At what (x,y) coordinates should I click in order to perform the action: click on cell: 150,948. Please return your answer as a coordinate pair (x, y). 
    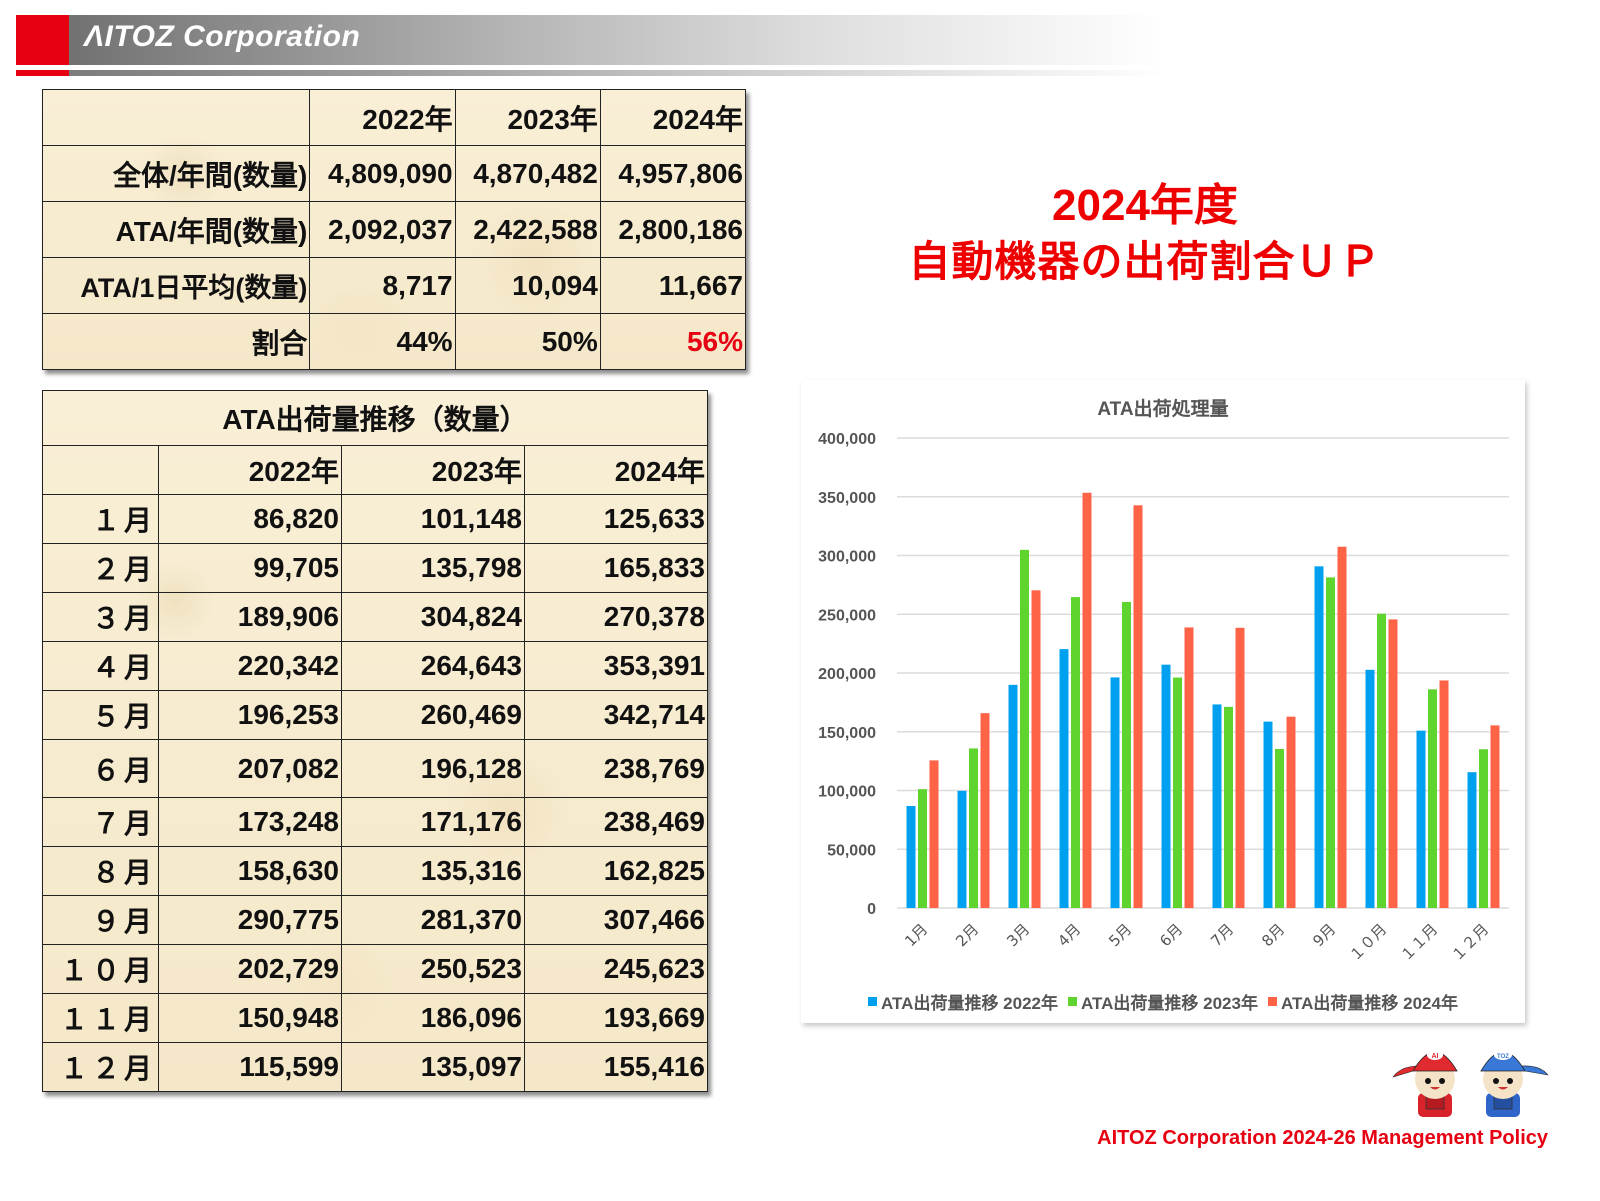
    Looking at the image, I should click on (250, 1018).